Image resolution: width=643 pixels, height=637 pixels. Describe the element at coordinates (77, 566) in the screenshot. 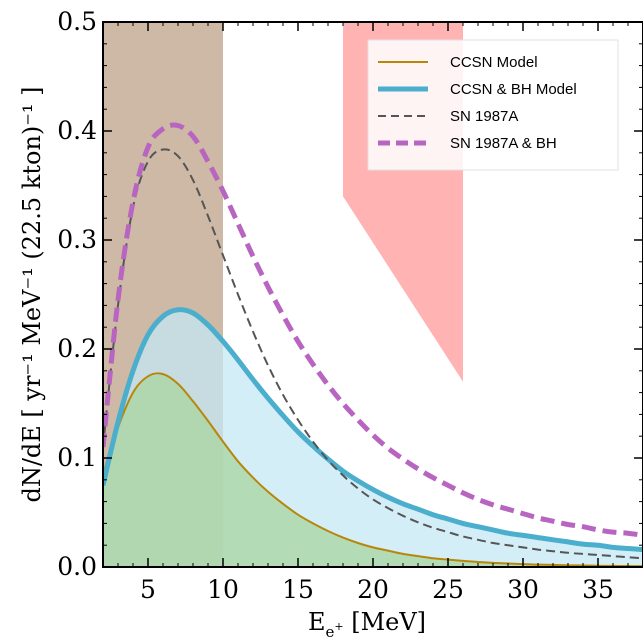

I see `y-tick-label: 0.0` at that location.